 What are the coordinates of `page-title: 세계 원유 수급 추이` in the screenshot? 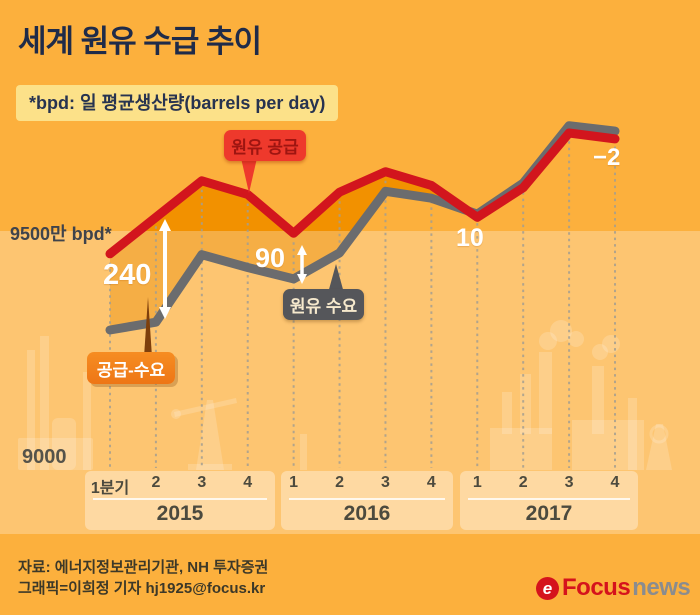 It's located at (140, 41).